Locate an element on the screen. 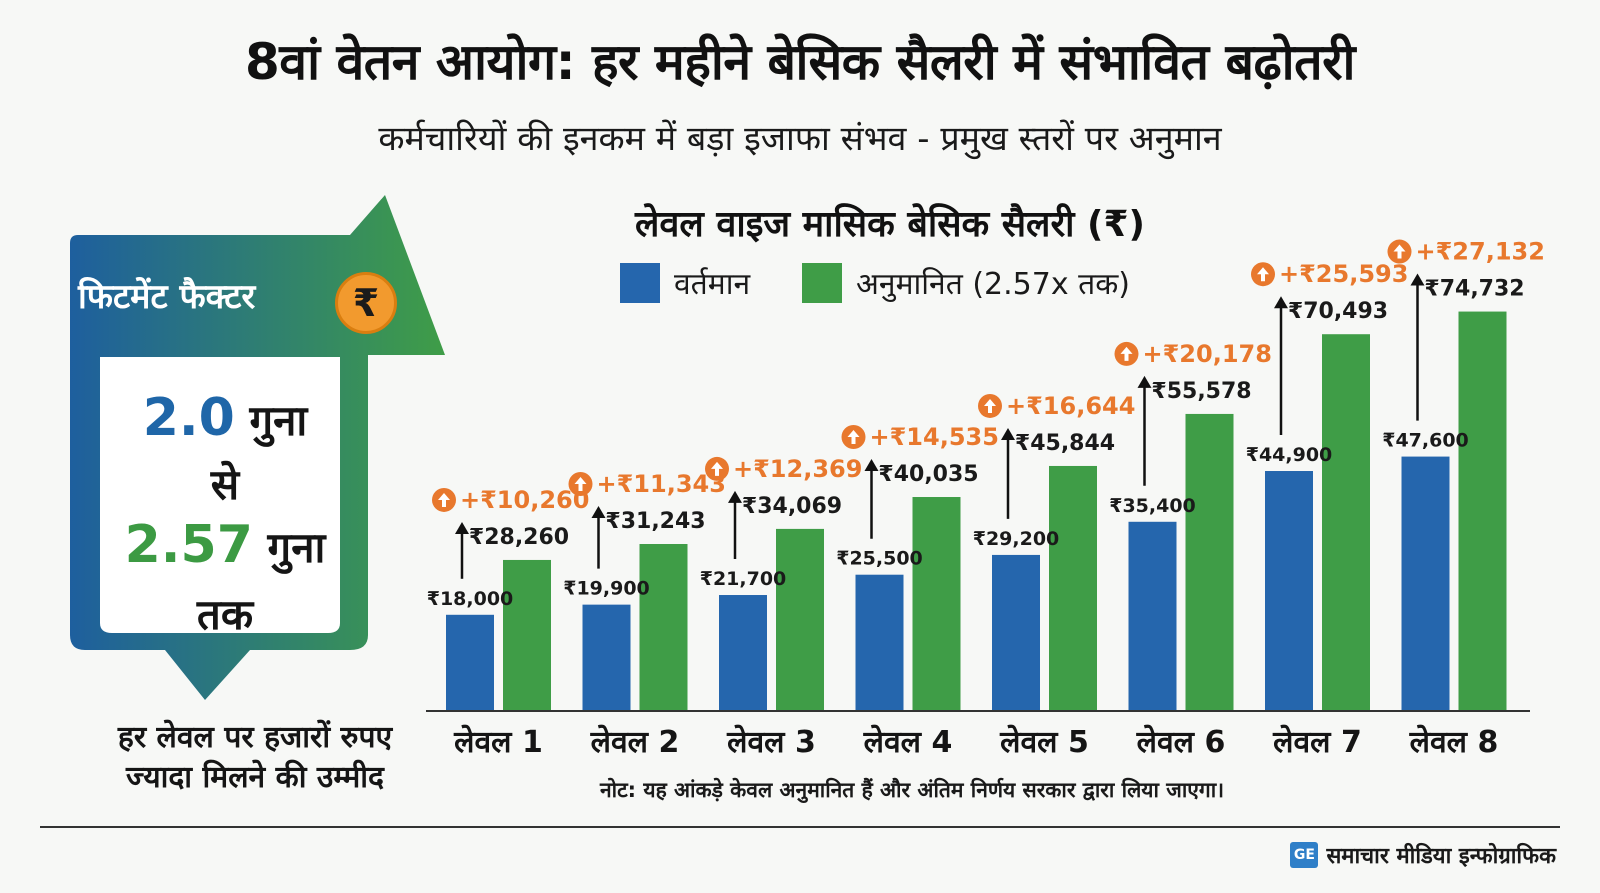  fitment-times-word-1: गुना is located at coordinates (278, 420).